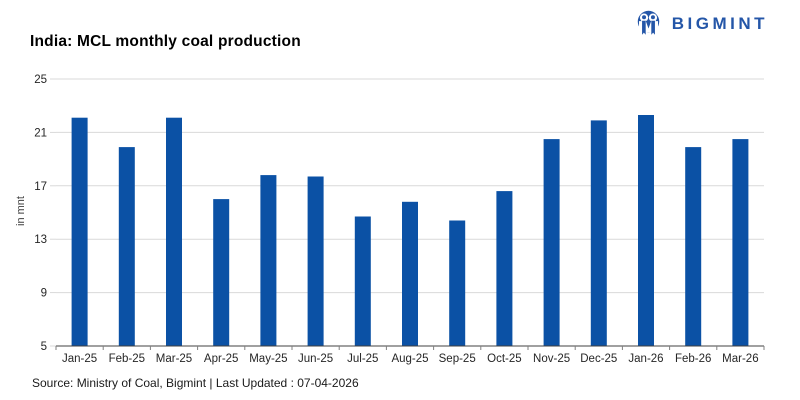 This screenshot has height=400, width=800. I want to click on y-axis-label: in mnt, so click(21, 211).